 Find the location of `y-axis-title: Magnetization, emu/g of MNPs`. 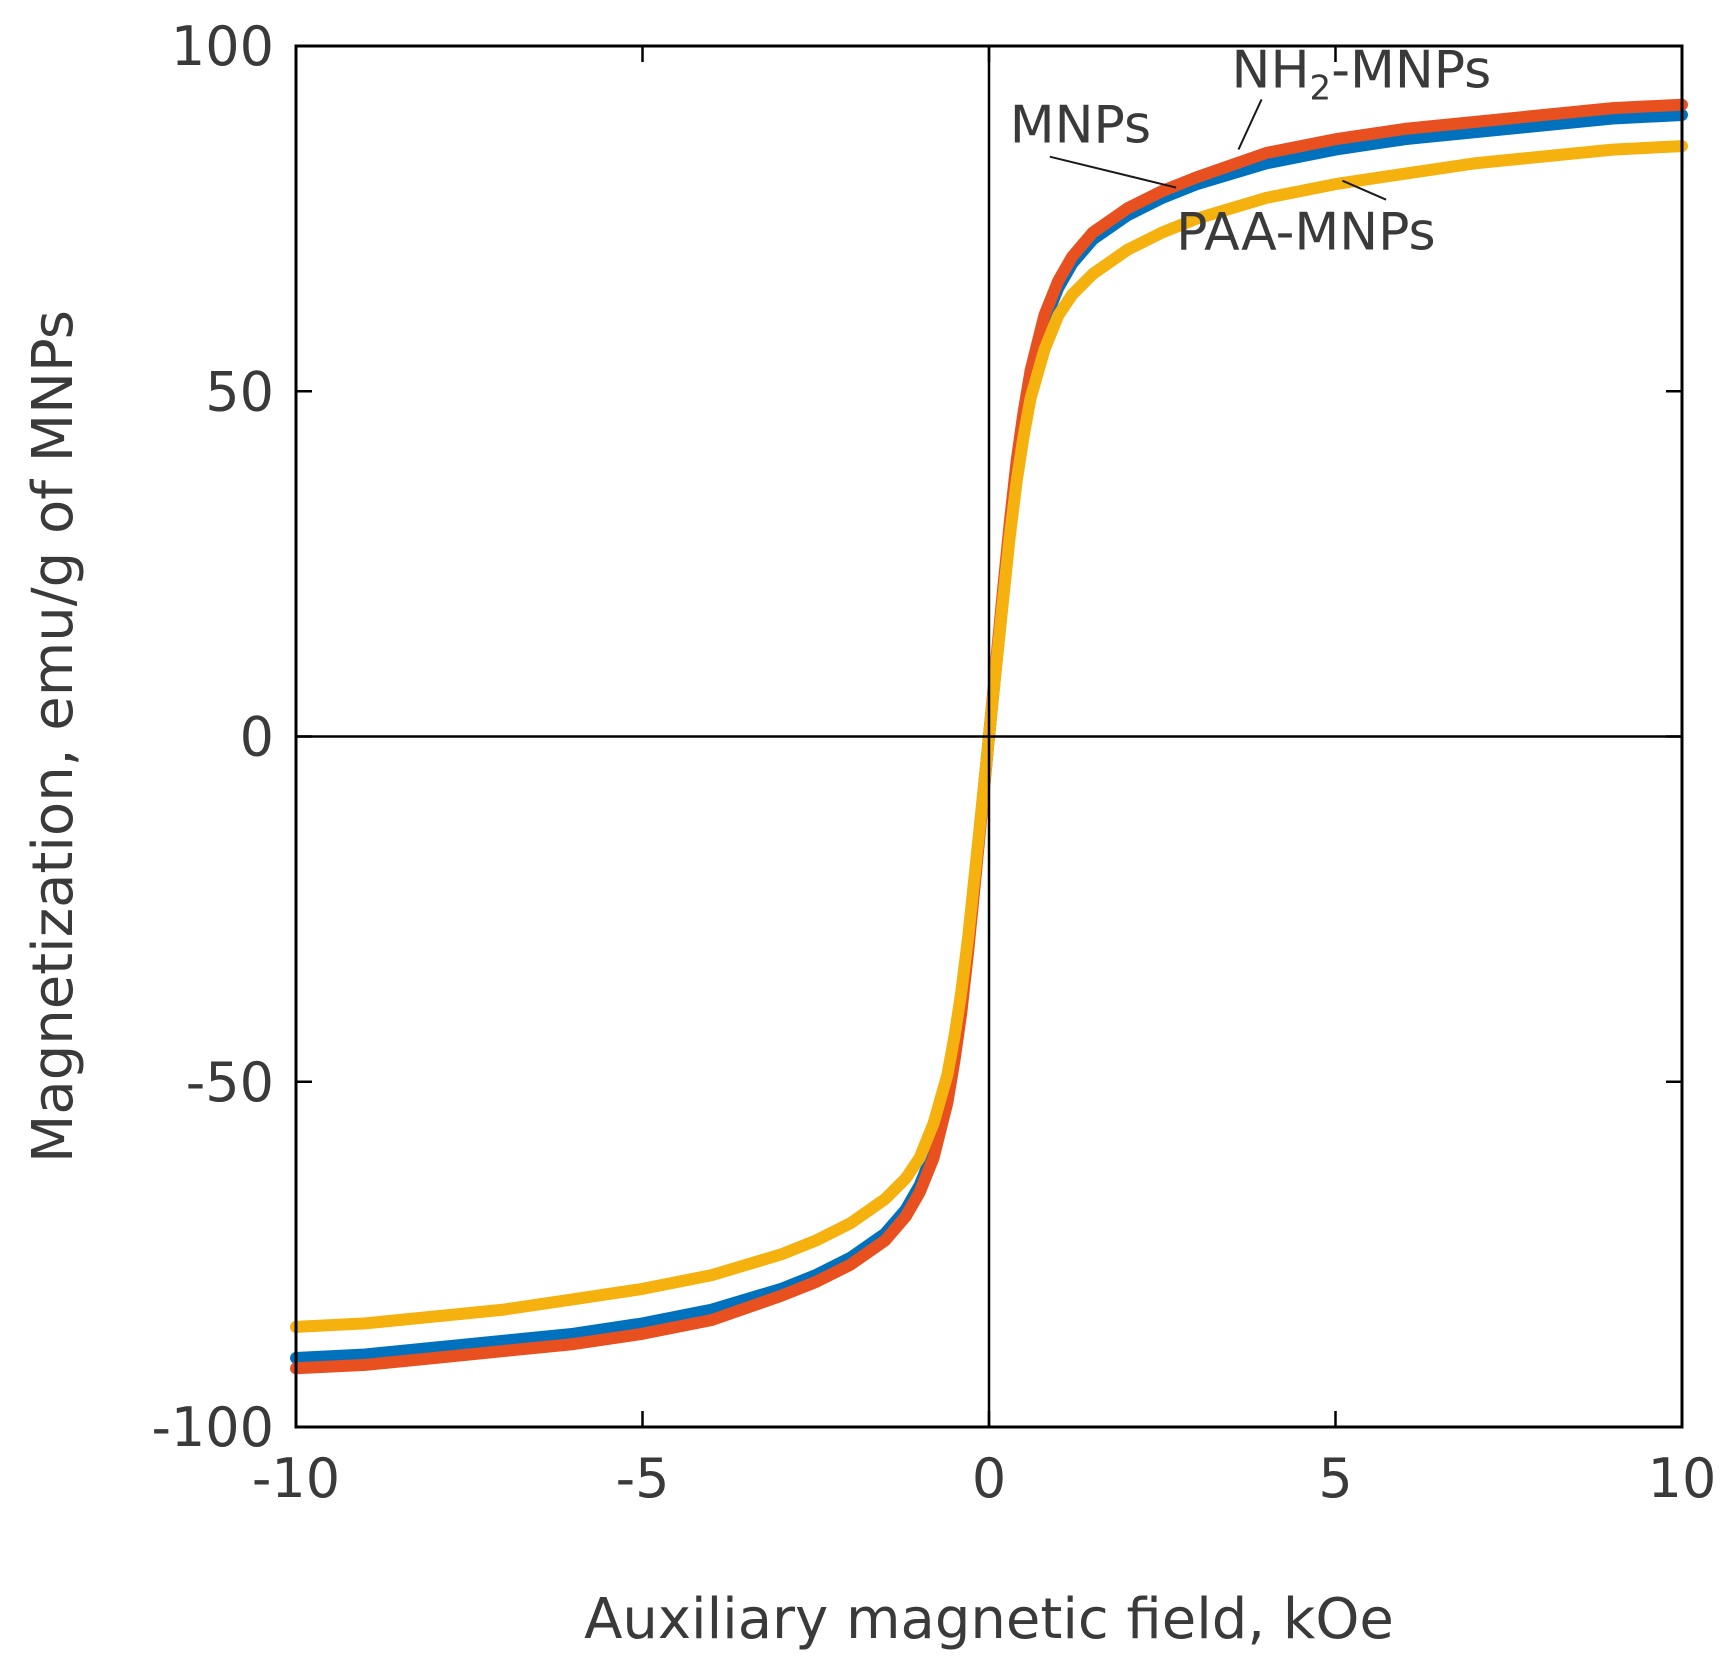

y-axis-title: Magnetization, emu/g of MNPs is located at coordinates (53, 736).